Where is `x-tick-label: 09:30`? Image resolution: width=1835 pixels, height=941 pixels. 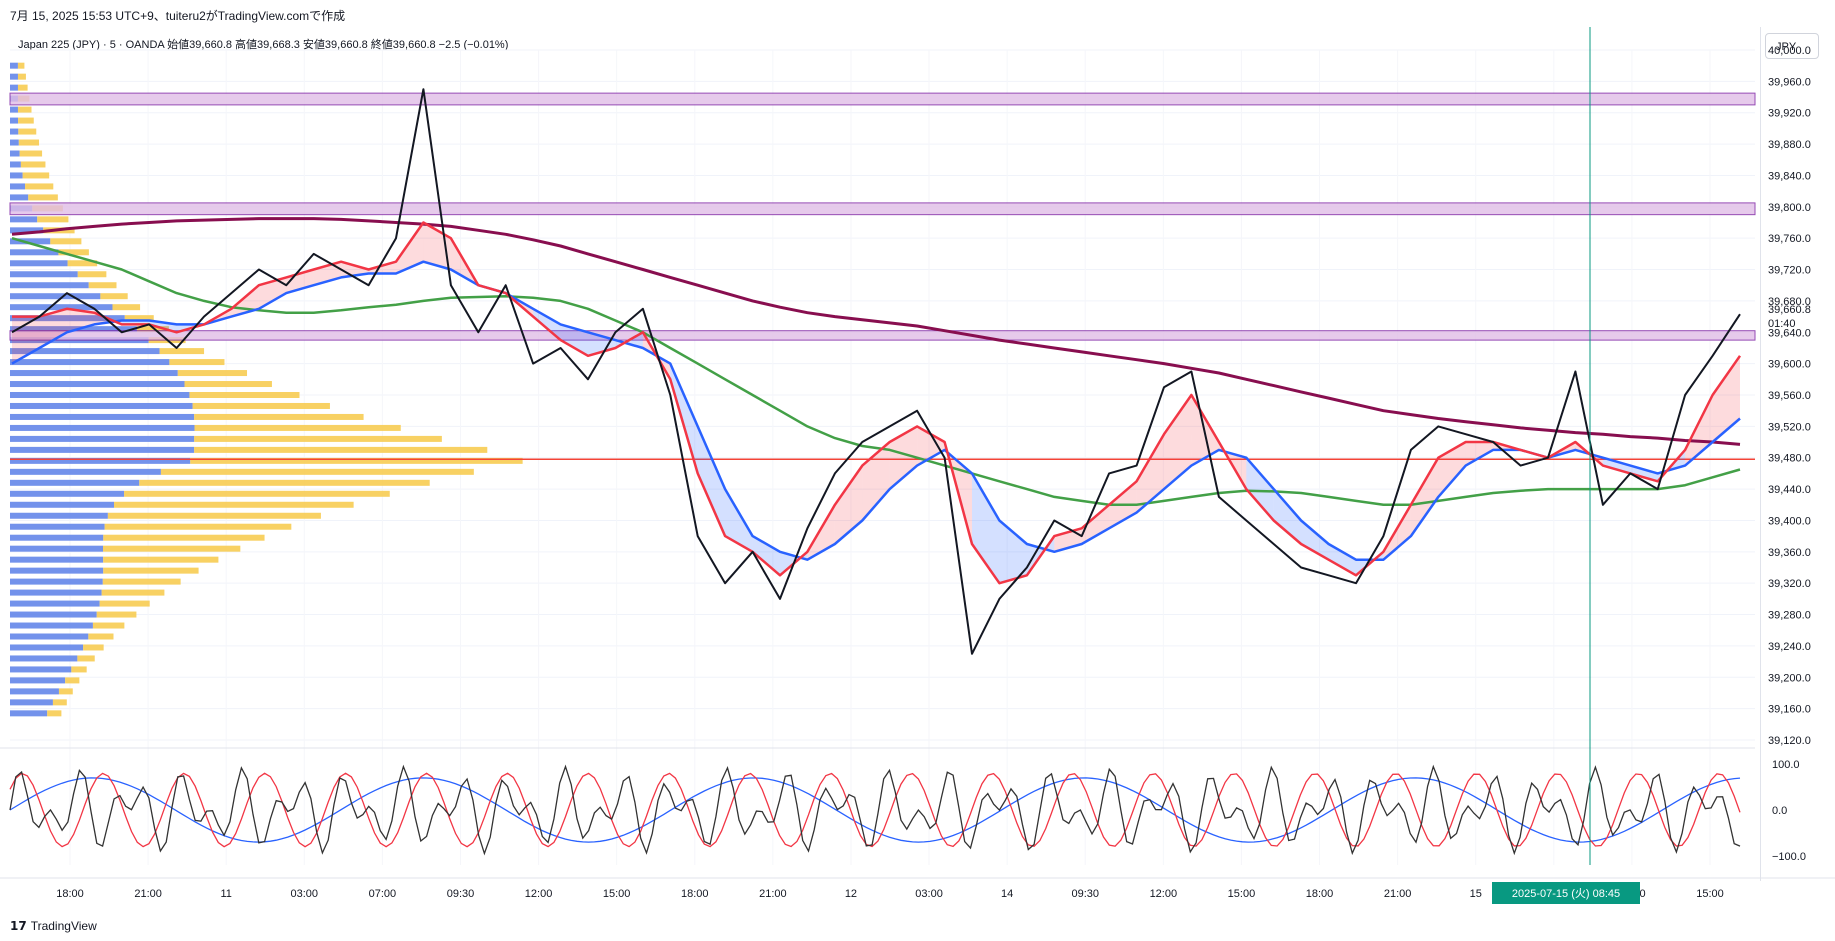 x-tick-label: 09:30 is located at coordinates (461, 894).